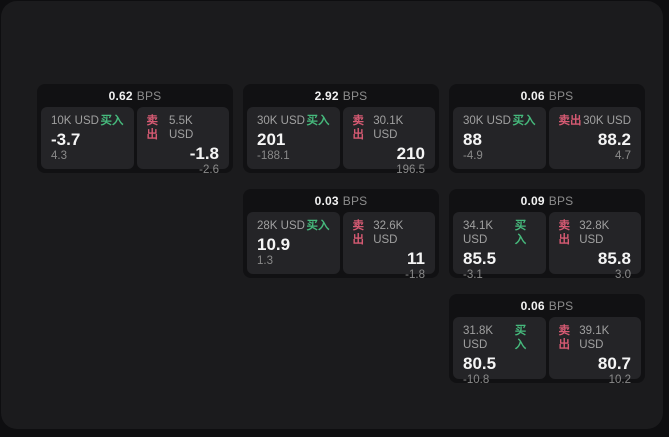 This screenshot has width=669, height=437. I want to click on buy-delta: -3.1, so click(473, 275).